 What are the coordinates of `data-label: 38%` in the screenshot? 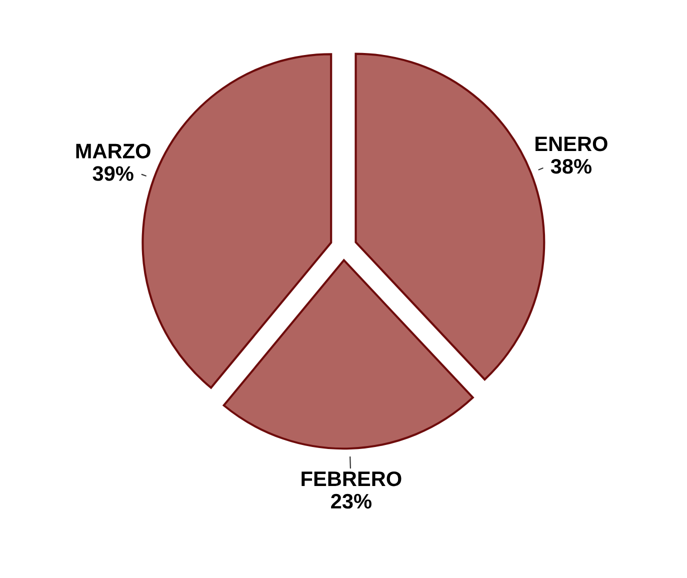 It's located at (571, 166).